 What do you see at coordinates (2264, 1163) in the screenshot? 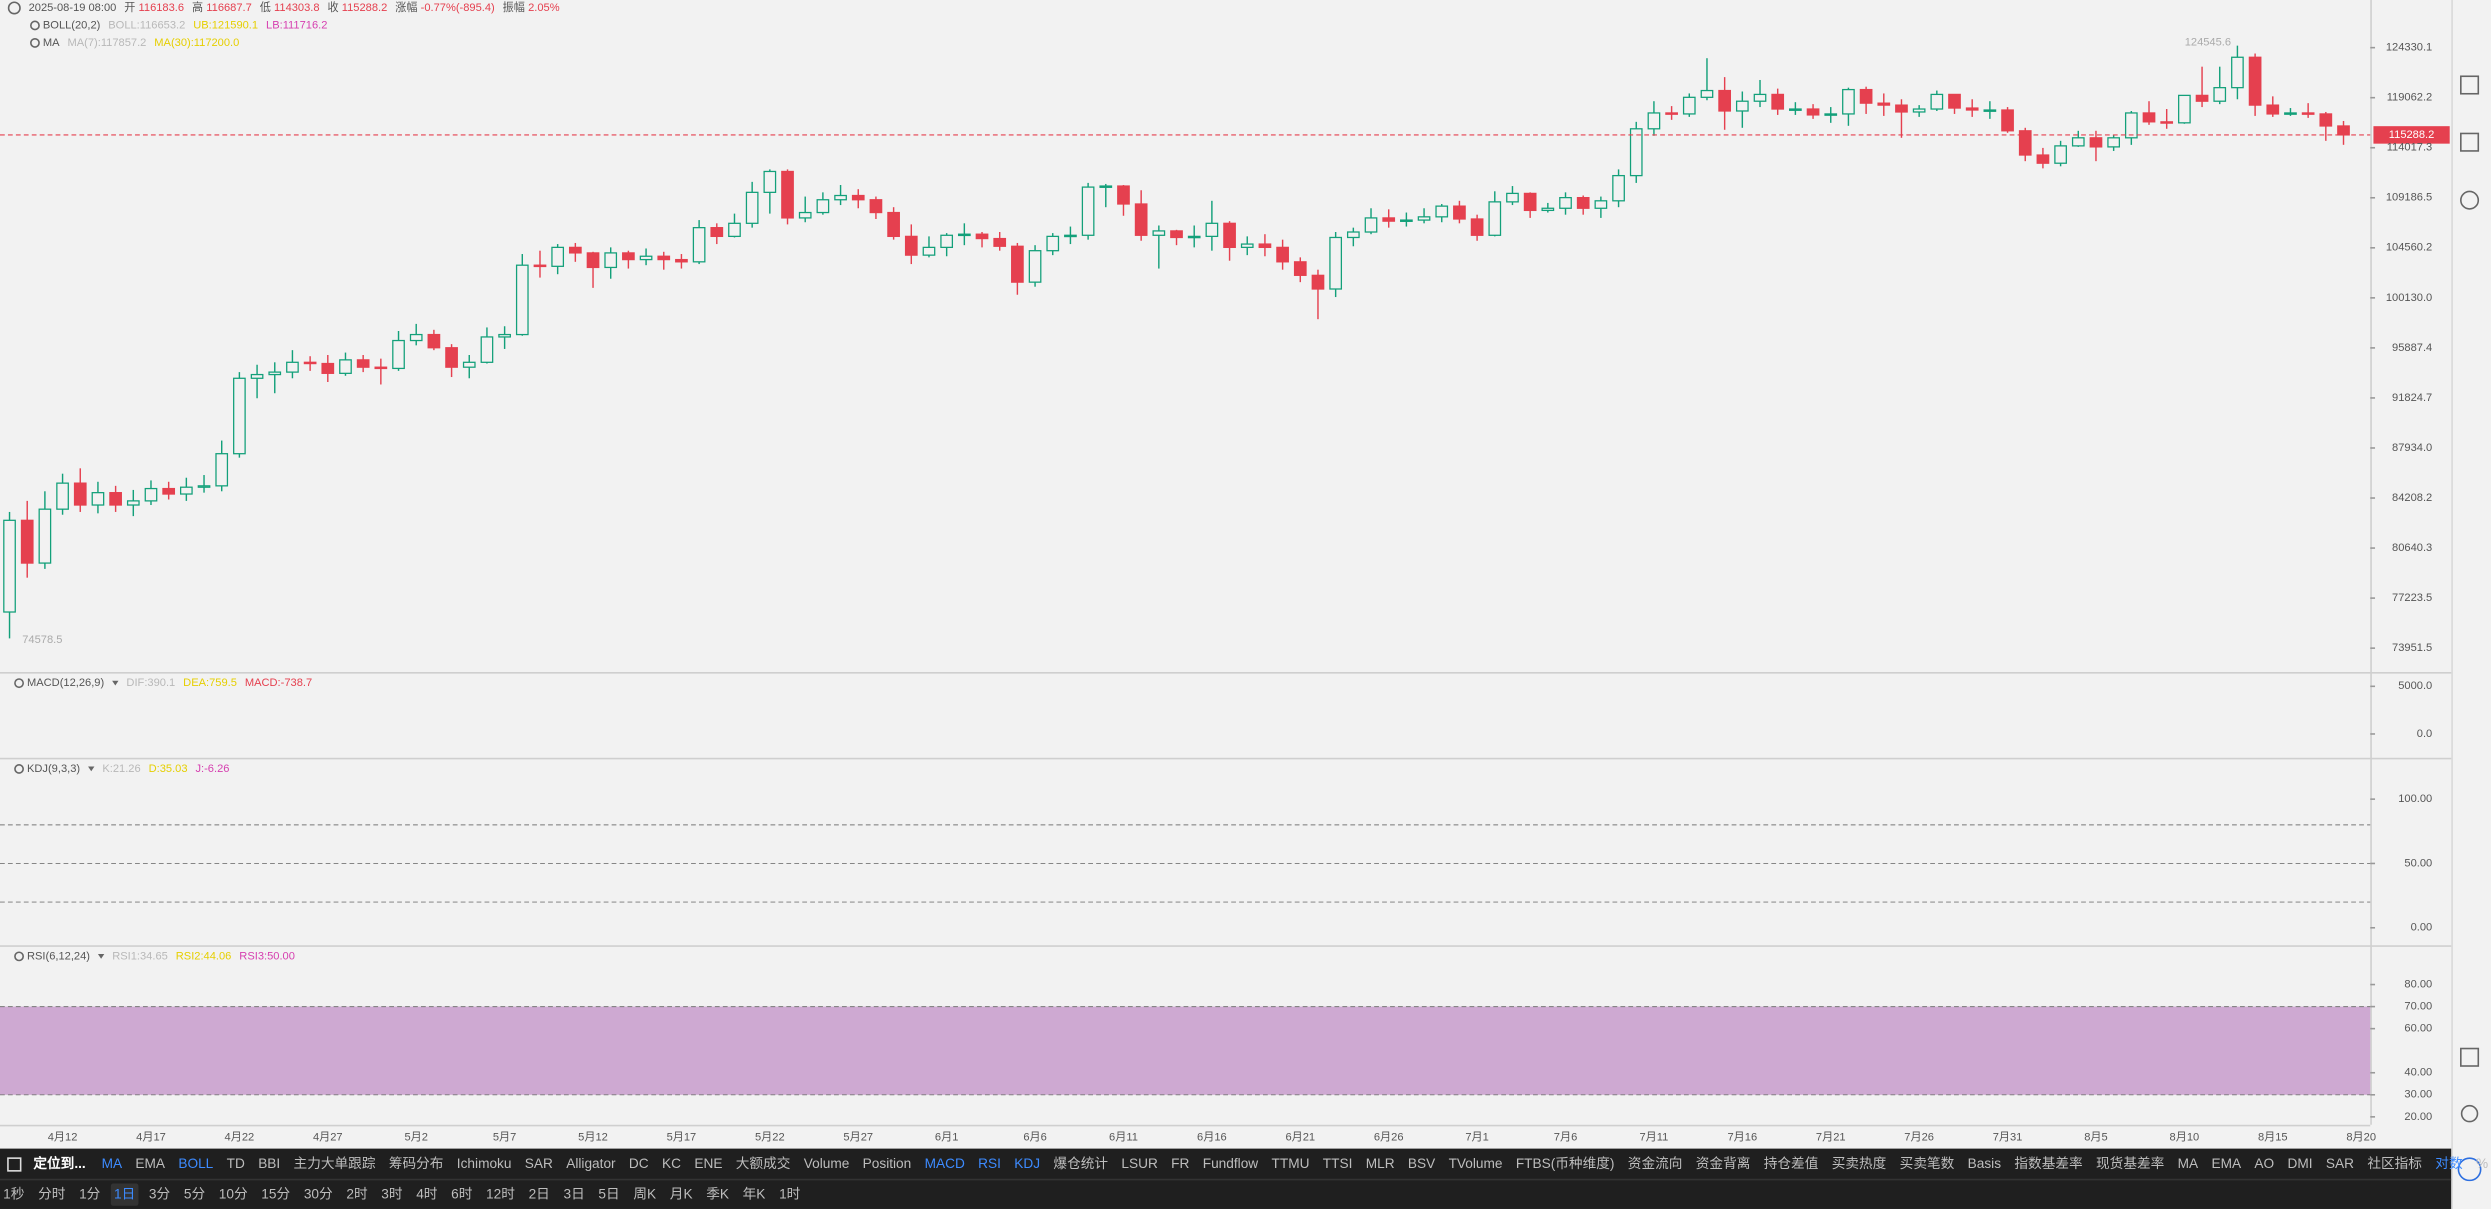
I see `indicator-button: AO` at bounding box center [2264, 1163].